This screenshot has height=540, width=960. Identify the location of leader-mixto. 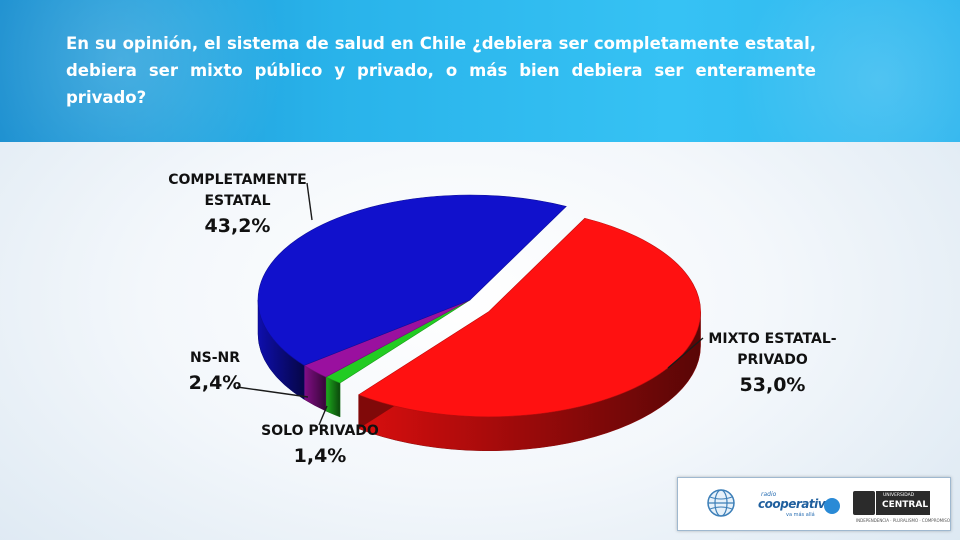
(685, 353).